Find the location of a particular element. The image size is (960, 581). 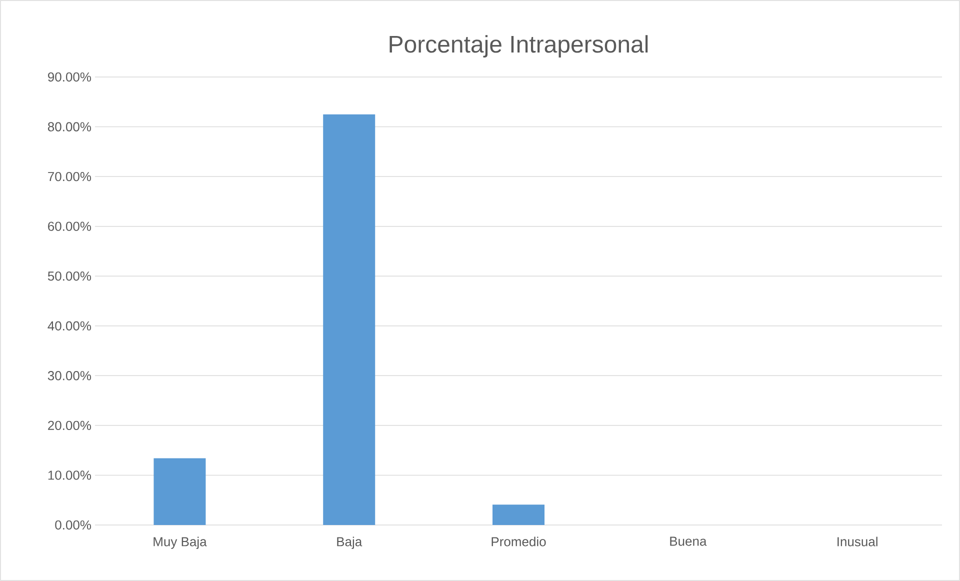

x-tick-label: Inusual is located at coordinates (858, 541).